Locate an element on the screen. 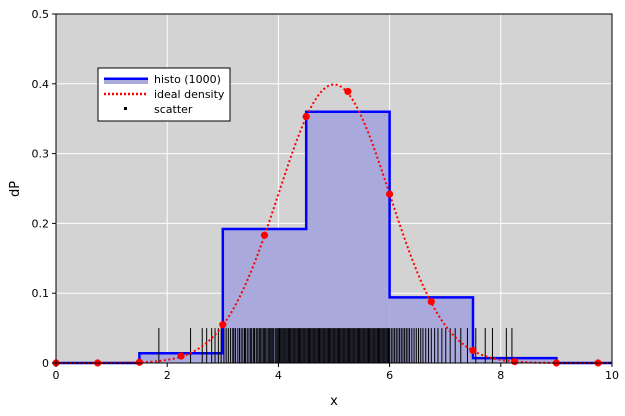 The height and width of the screenshot is (416, 625). legend-scatter-swatch is located at coordinates (125, 108).